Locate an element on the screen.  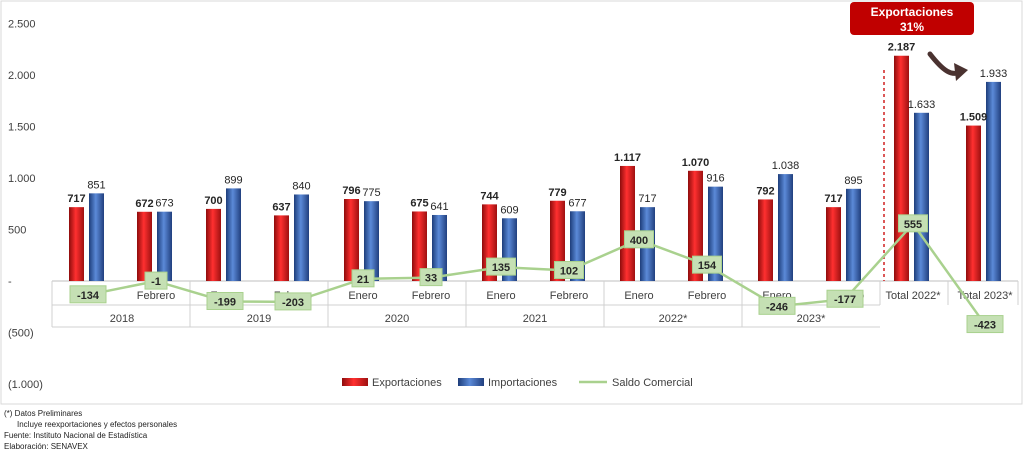
export-value-label: 637 is located at coordinates (281, 207).